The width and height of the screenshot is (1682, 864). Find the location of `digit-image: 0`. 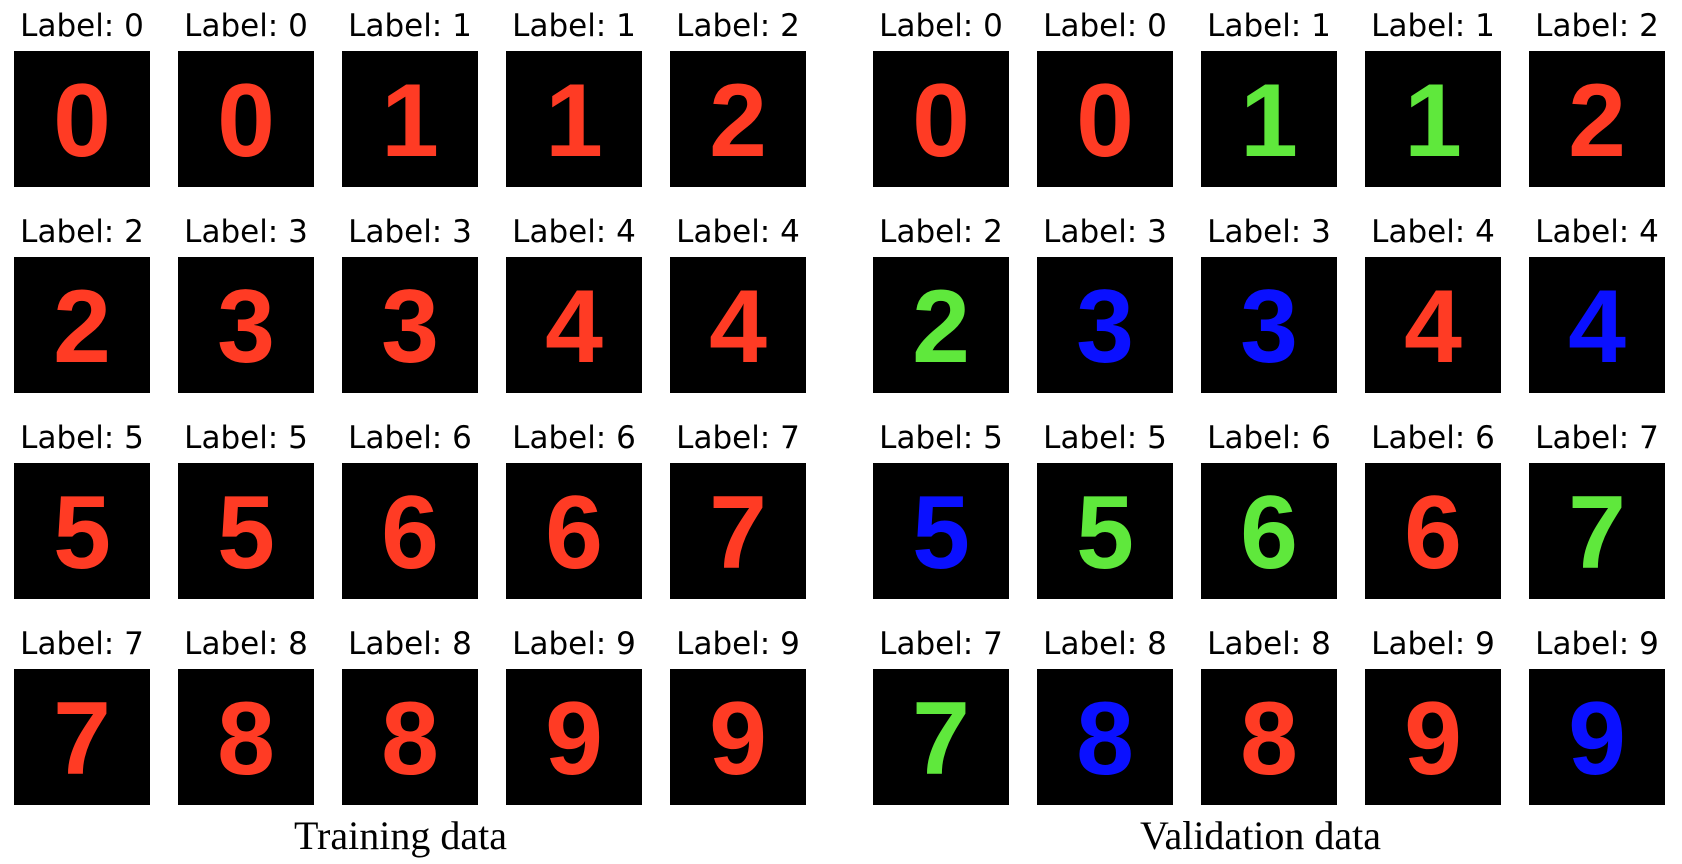

digit-image: 0 is located at coordinates (246, 119).